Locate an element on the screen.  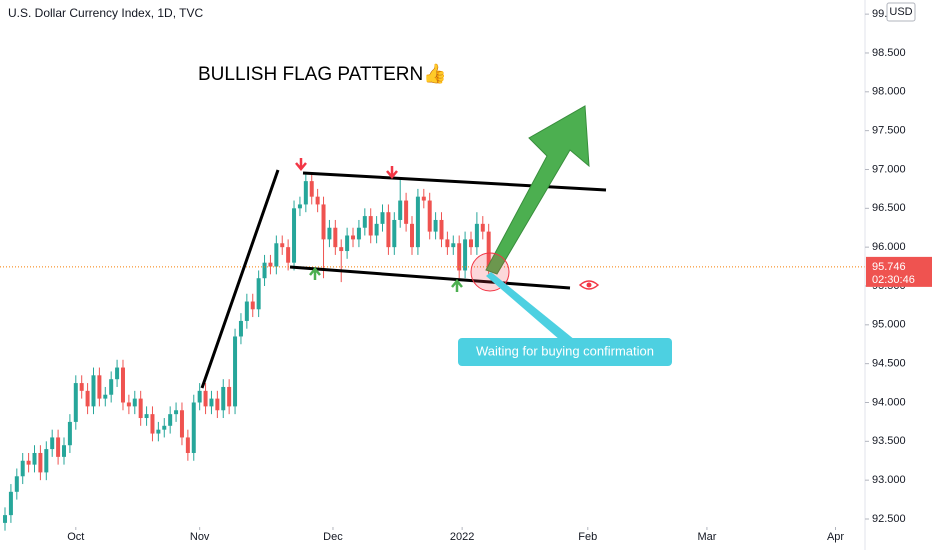
callout-pointer is located at coordinates (530, 306).